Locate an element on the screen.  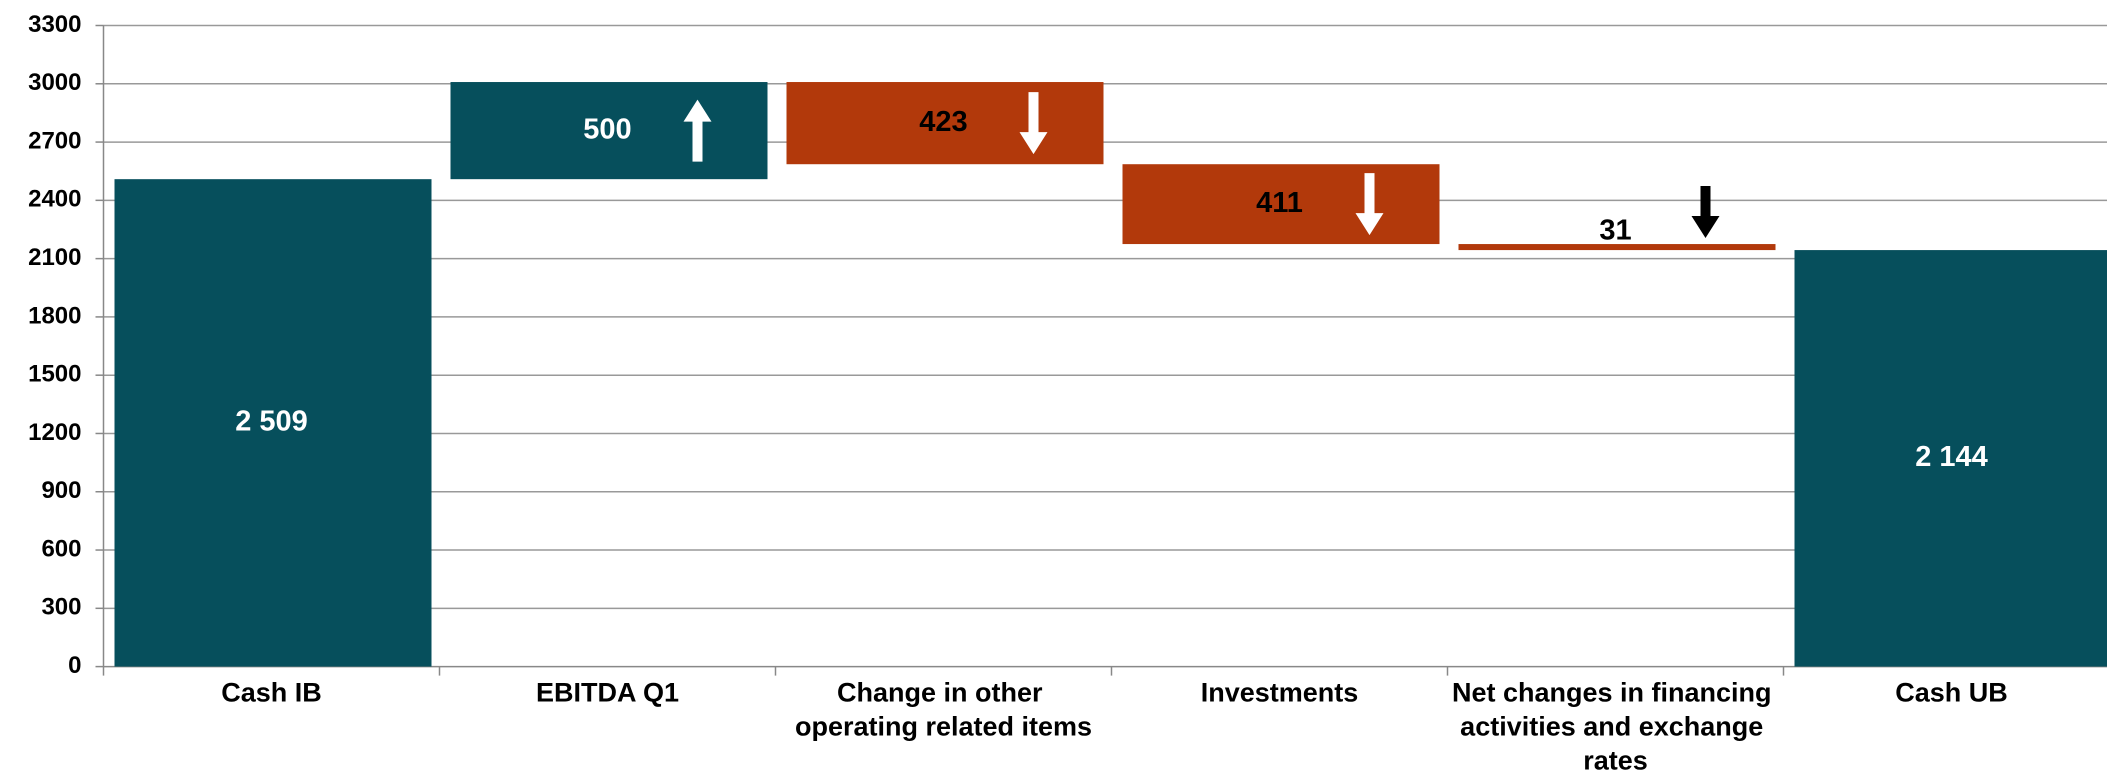
value-label: 500 is located at coordinates (607, 129).